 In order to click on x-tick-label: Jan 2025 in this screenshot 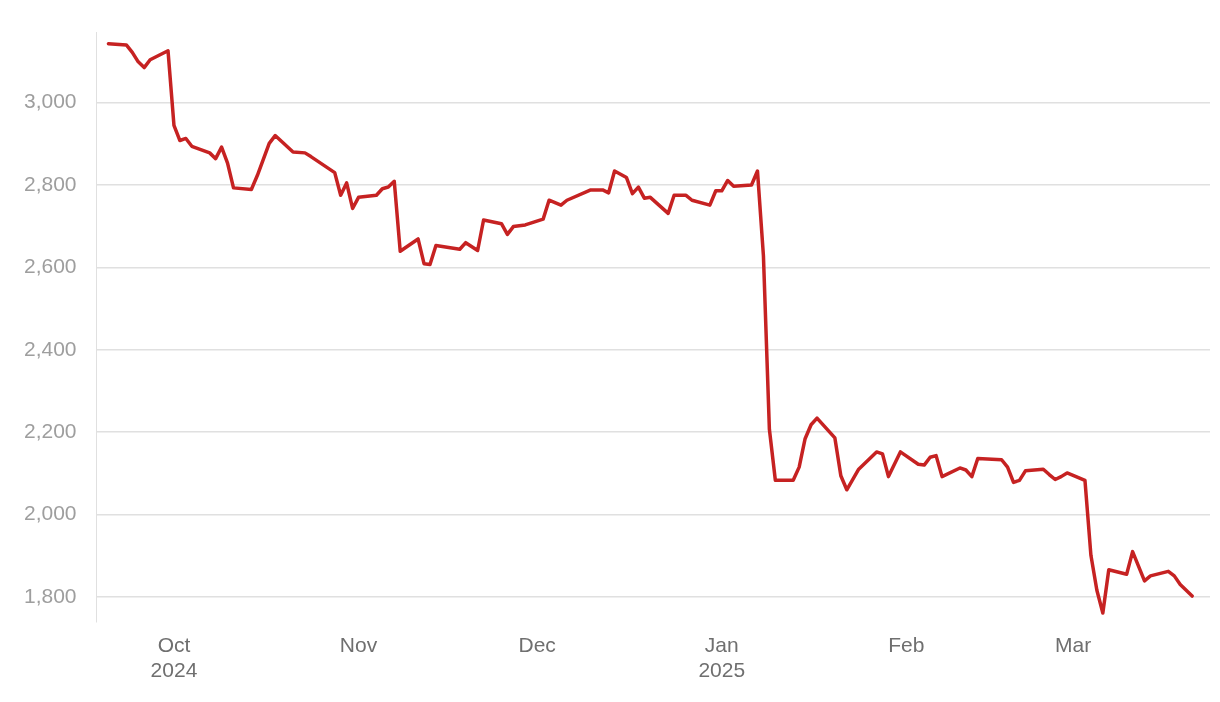, I will do `click(722, 657)`.